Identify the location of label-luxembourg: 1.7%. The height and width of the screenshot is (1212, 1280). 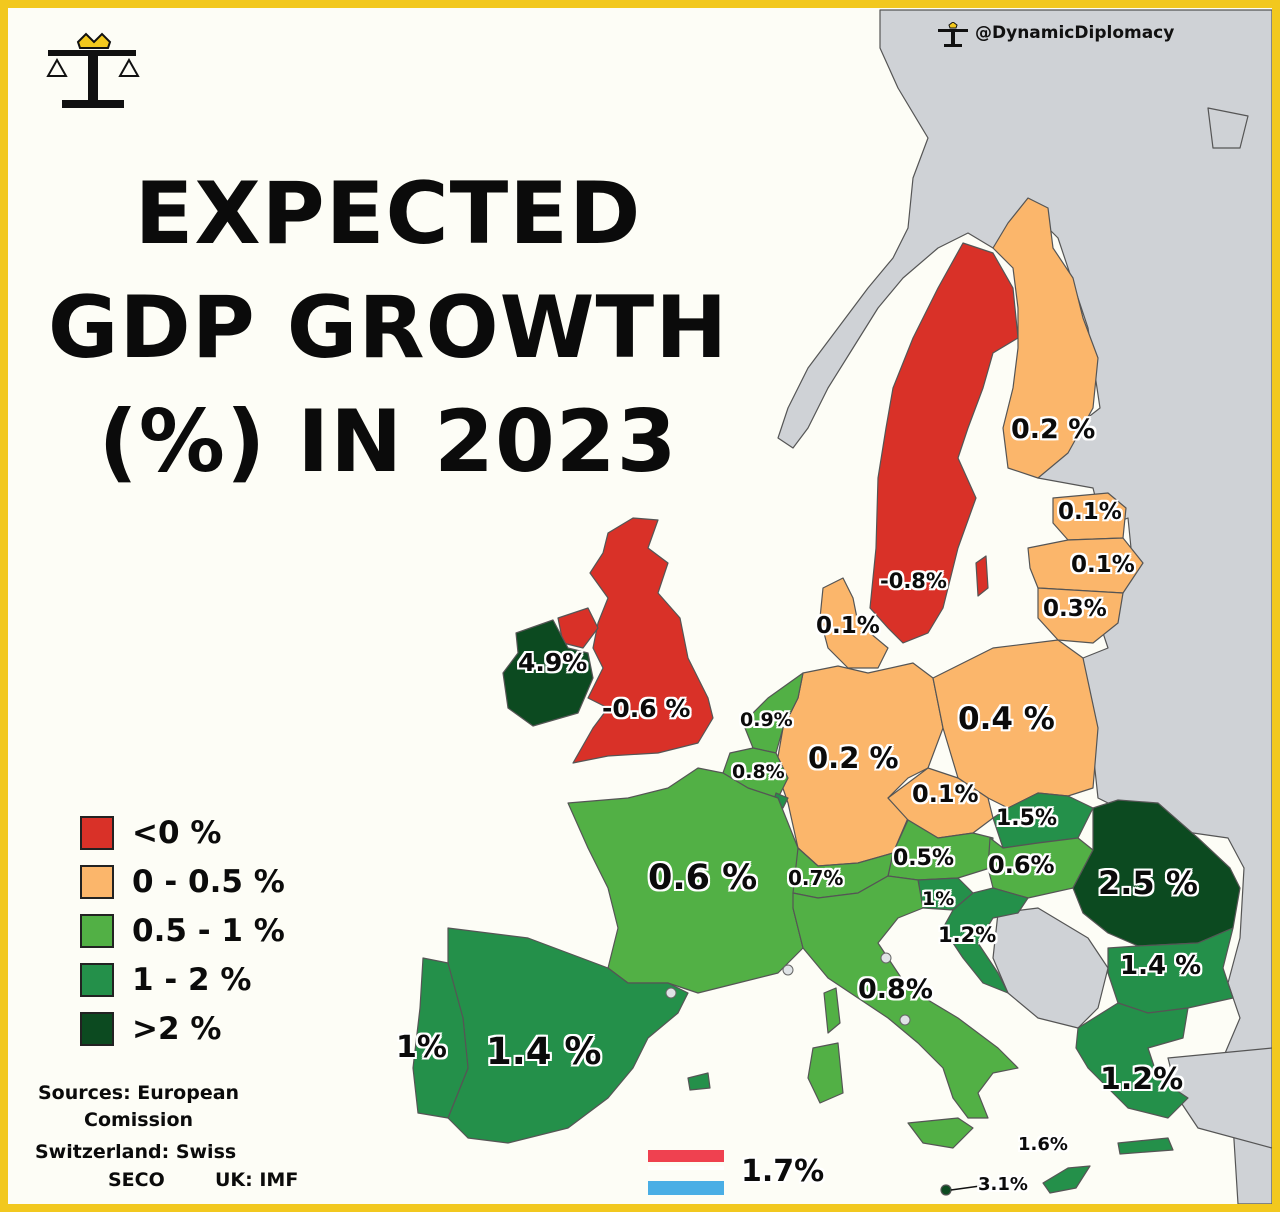
(783, 1171).